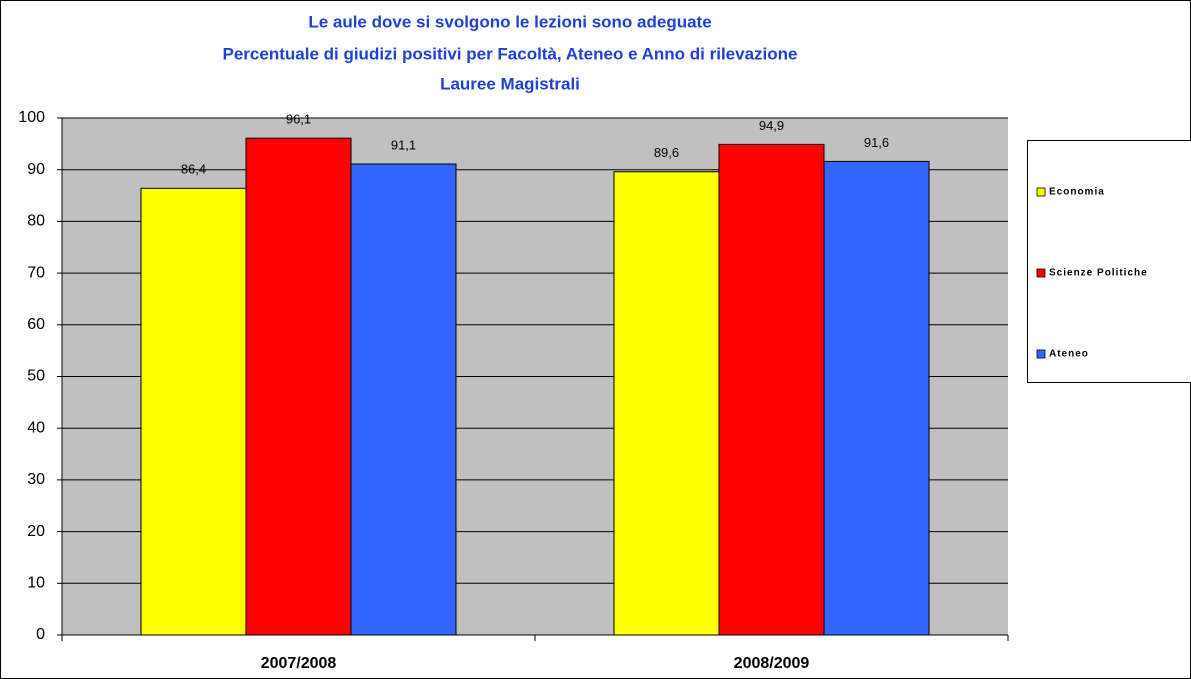 The width and height of the screenshot is (1191, 679). What do you see at coordinates (771, 125) in the screenshot?
I see `data-label: 94,9` at bounding box center [771, 125].